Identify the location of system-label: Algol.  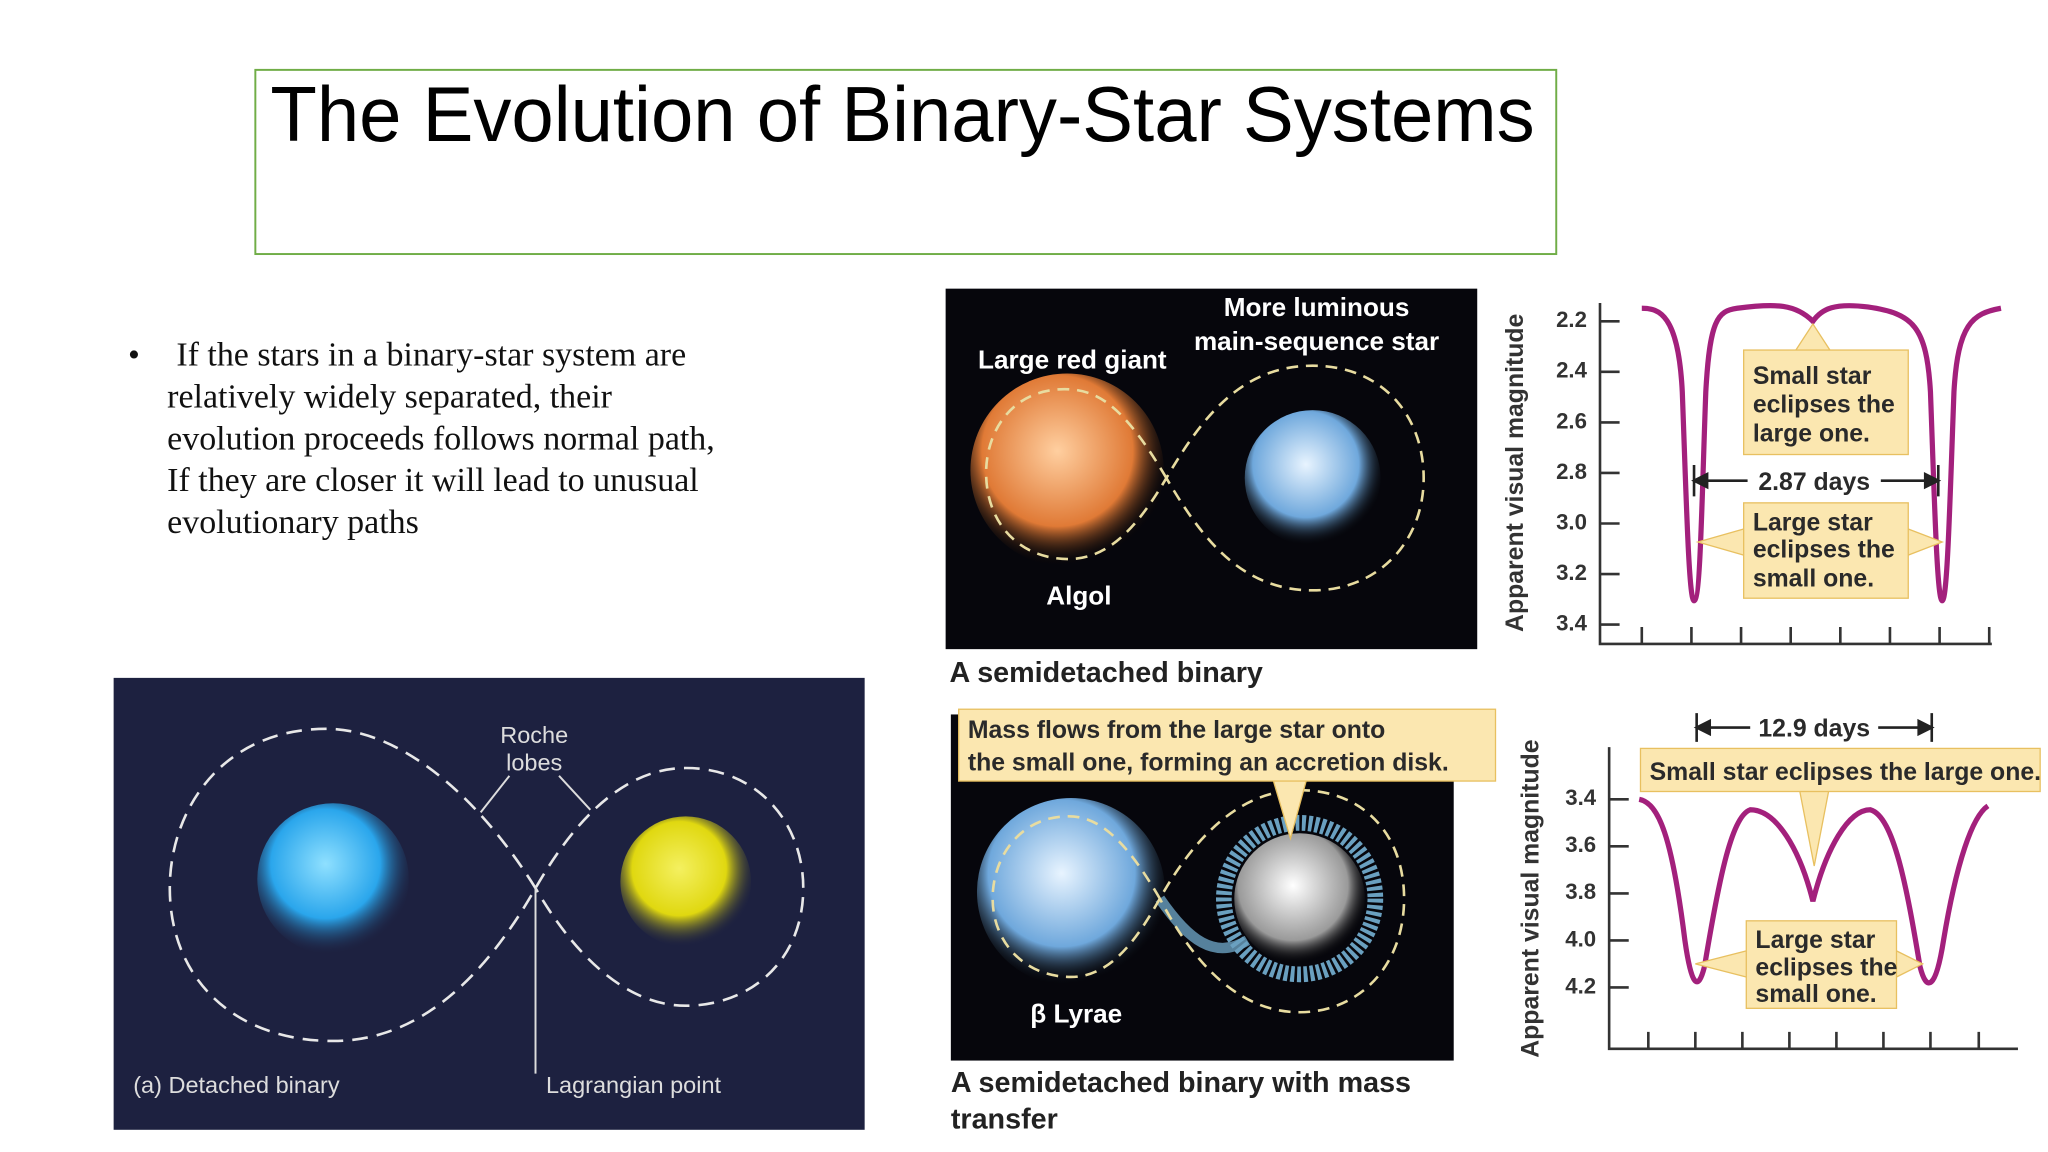
(1078, 596).